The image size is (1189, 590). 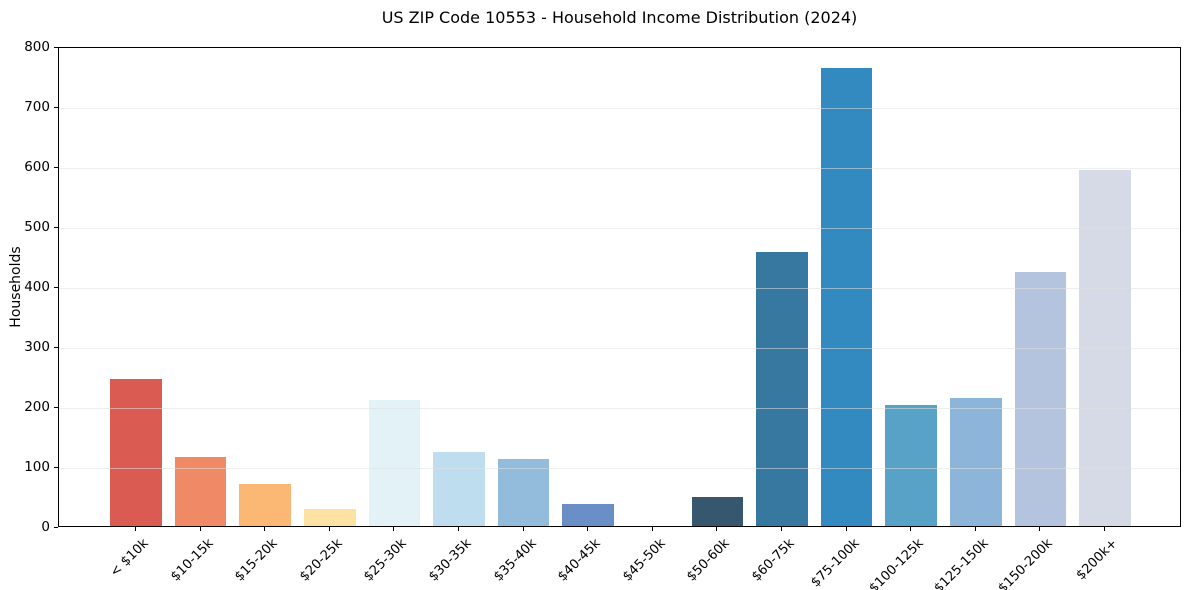 What do you see at coordinates (37, 467) in the screenshot?
I see `y-tick-label: 100` at bounding box center [37, 467].